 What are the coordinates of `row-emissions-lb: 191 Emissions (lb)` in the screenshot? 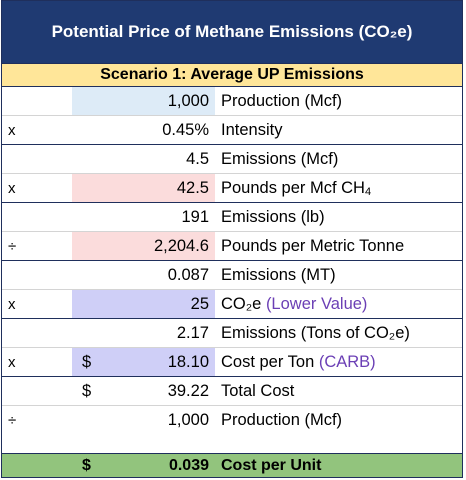 It's located at (232, 217).